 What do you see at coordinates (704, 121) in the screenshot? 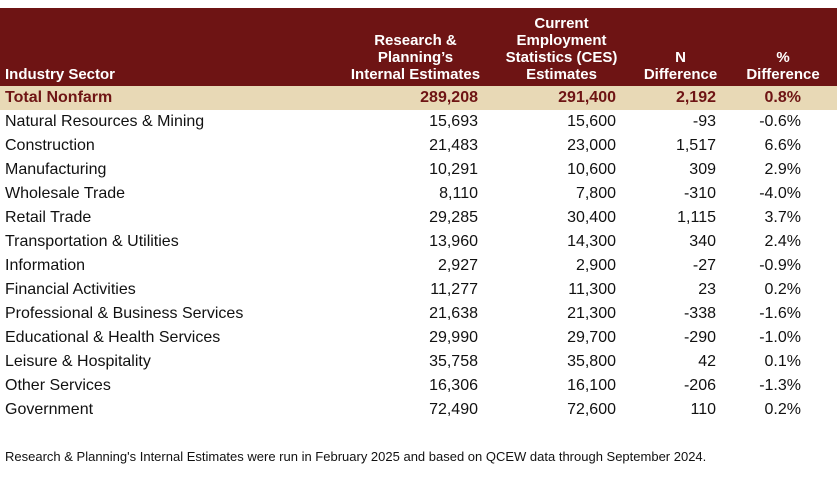
I see `n-diff-cell: -93` at bounding box center [704, 121].